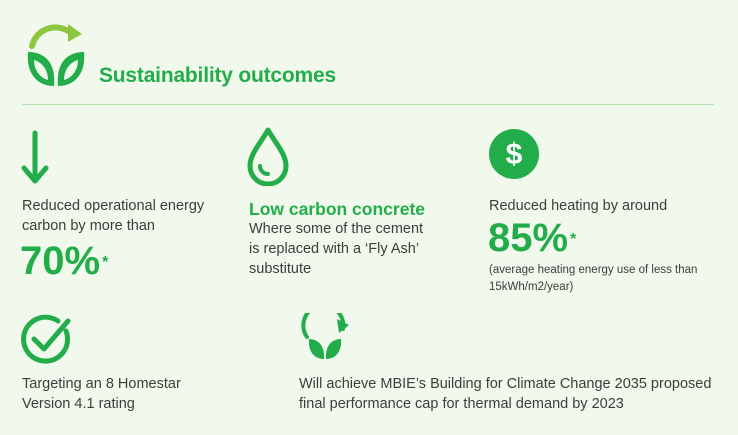 The width and height of the screenshot is (738, 435). What do you see at coordinates (532, 238) in the screenshot?
I see `heating-value: 85% *` at bounding box center [532, 238].